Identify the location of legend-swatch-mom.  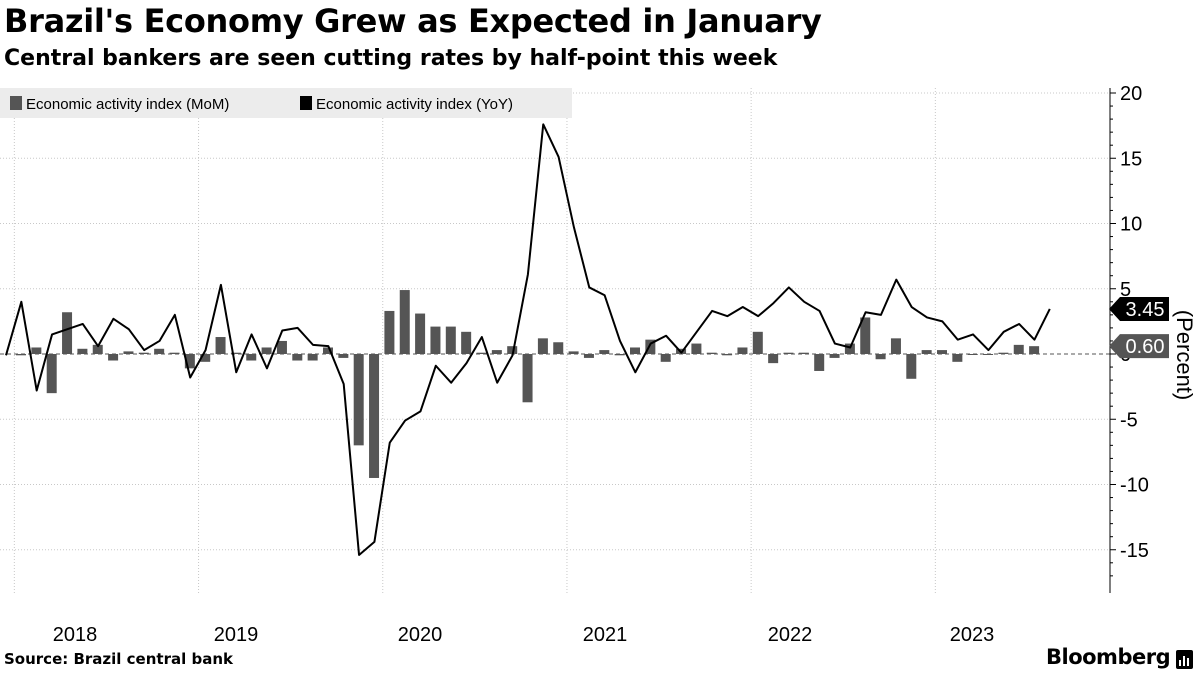
(16, 103).